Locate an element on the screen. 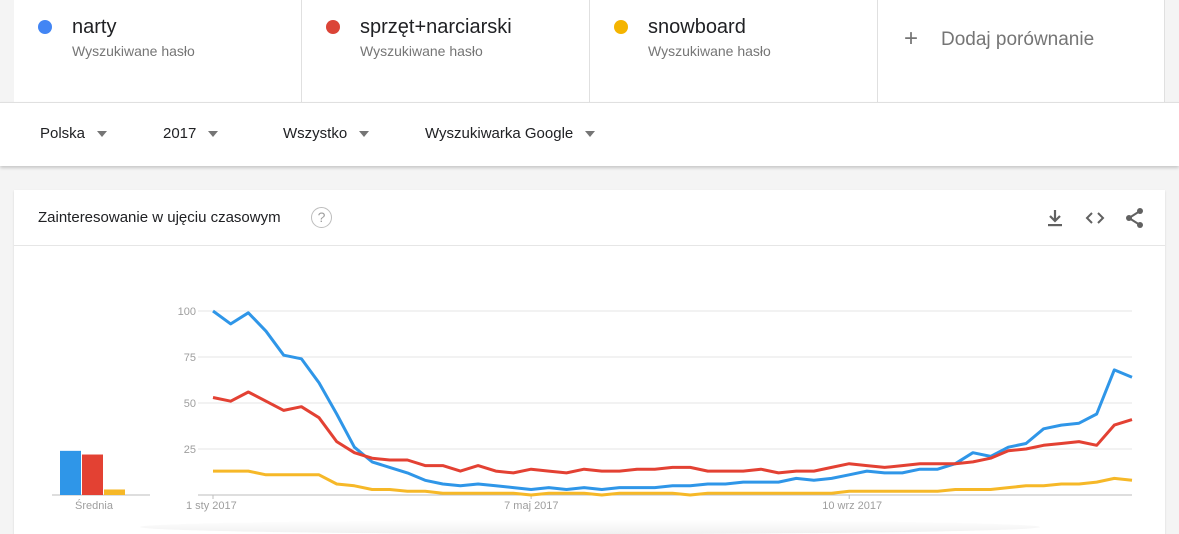 The image size is (1179, 534). category-dropdown: Wszystko is located at coordinates (326, 133).